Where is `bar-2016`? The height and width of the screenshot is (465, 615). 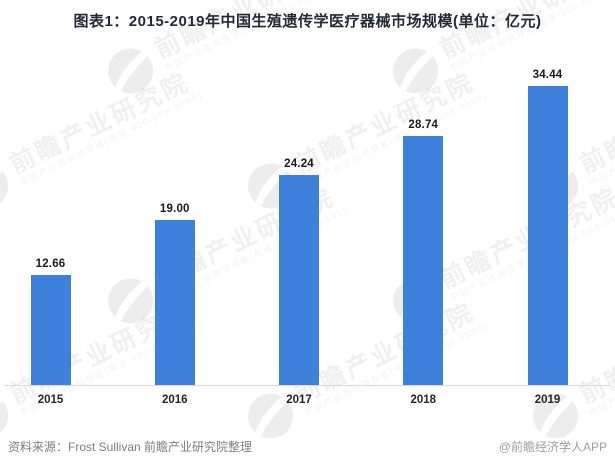 bar-2016 is located at coordinates (174, 302).